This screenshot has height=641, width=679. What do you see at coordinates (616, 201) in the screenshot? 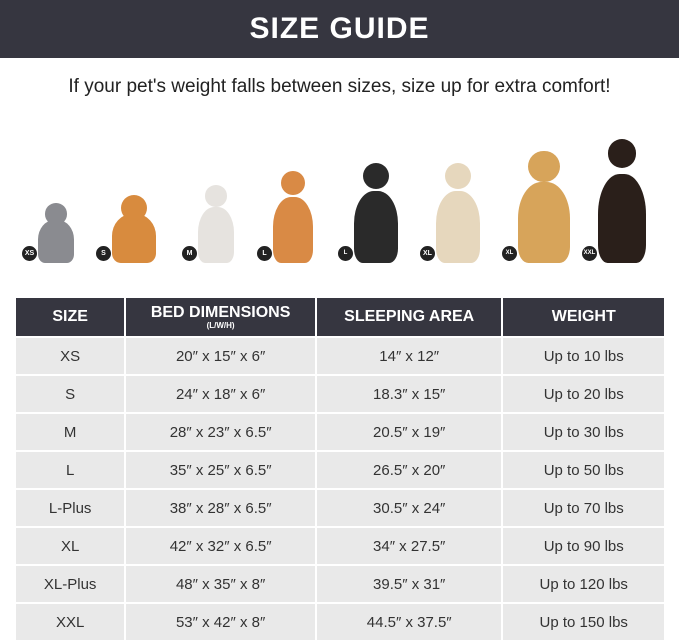
I see `doberman-image: XXL` at bounding box center [616, 201].